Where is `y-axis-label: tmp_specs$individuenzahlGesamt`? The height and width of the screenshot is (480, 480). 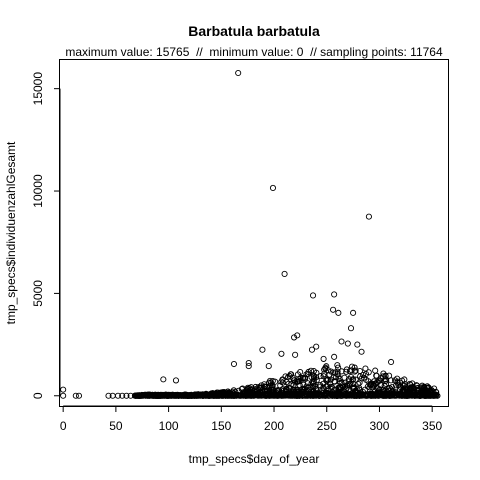
y-axis-label: tmp_specs$individuenzahlGesamt is located at coordinates (11, 232).